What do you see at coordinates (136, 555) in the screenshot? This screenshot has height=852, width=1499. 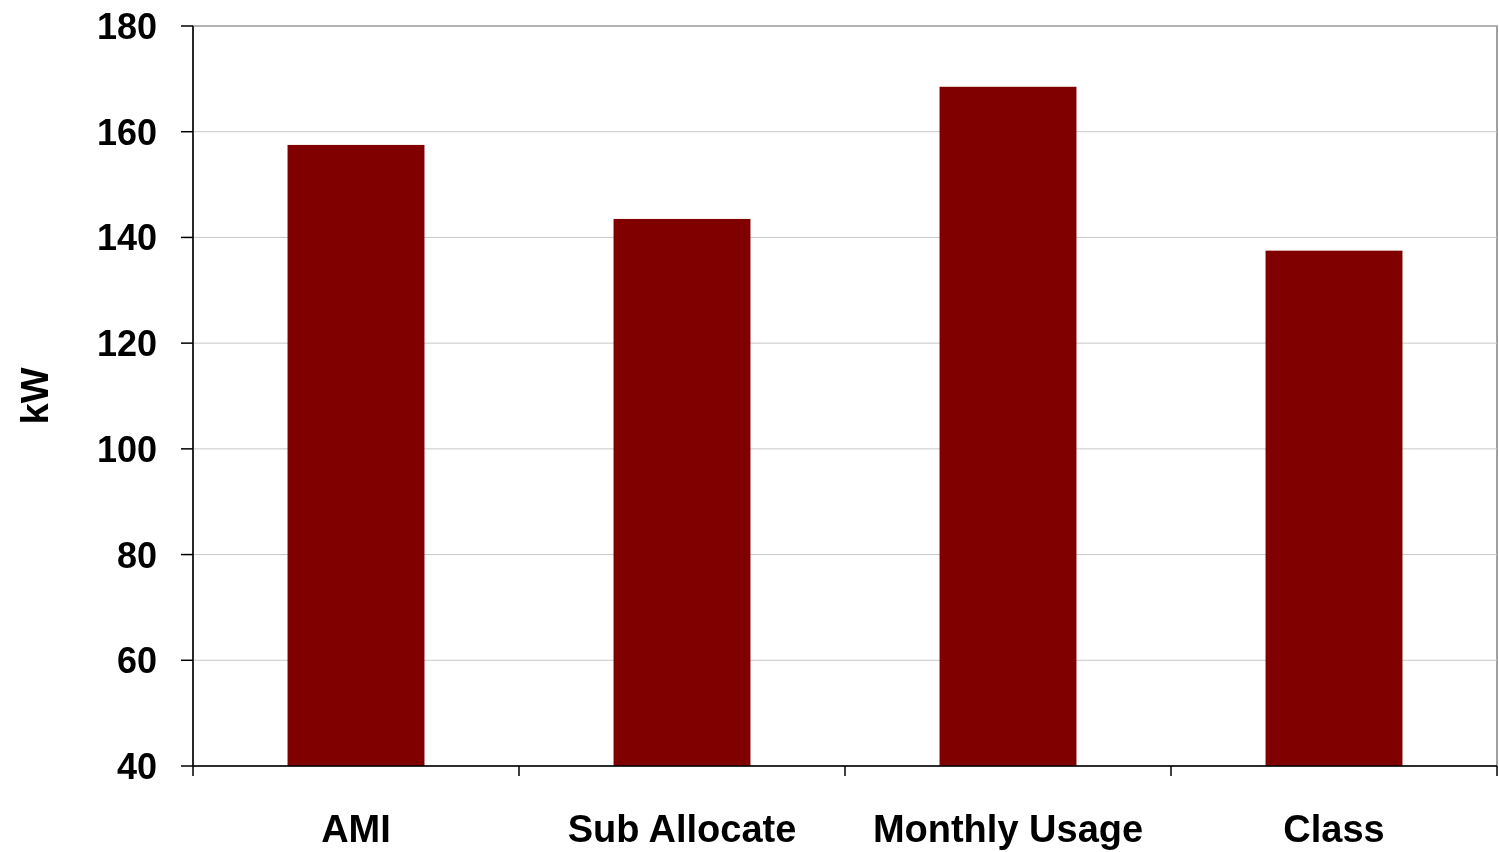 I see `y-tick-label: 80` at bounding box center [136, 555].